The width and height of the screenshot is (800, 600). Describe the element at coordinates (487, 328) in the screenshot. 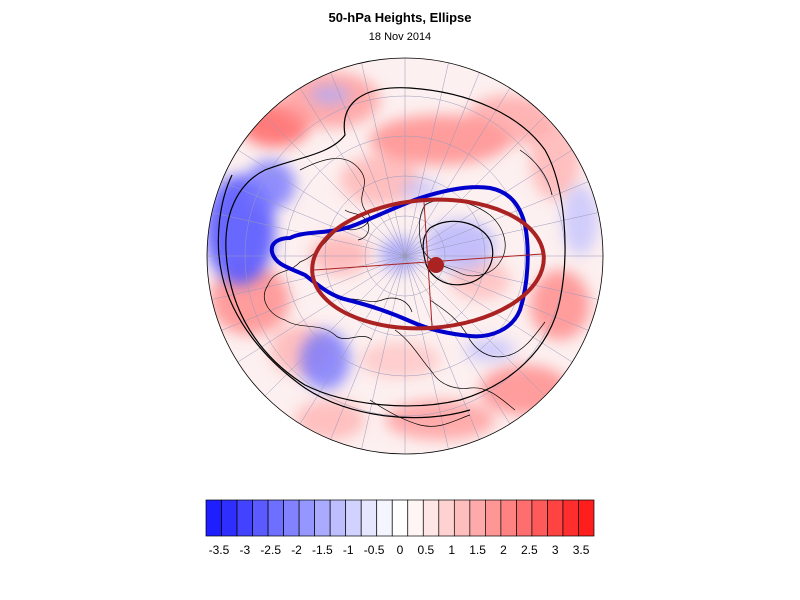

I see `coast-north-america-arctic` at that location.